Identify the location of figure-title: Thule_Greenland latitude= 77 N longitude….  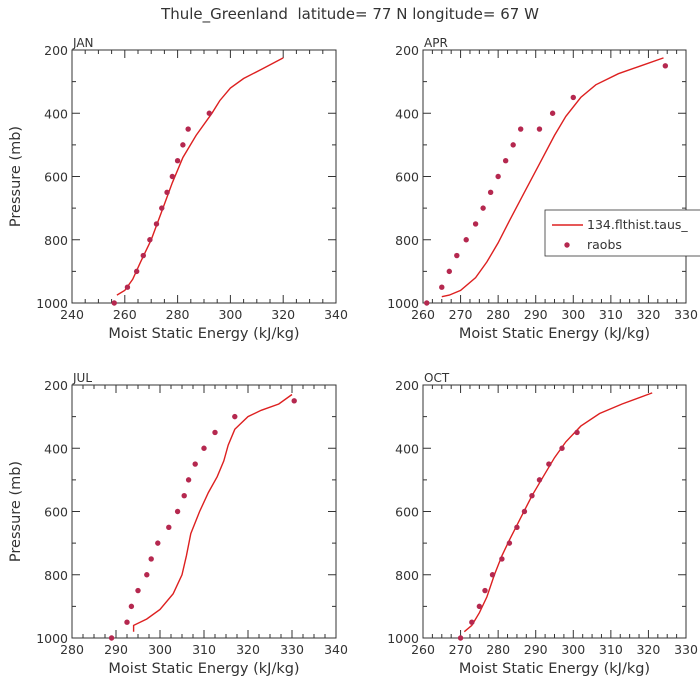
(349, 14).